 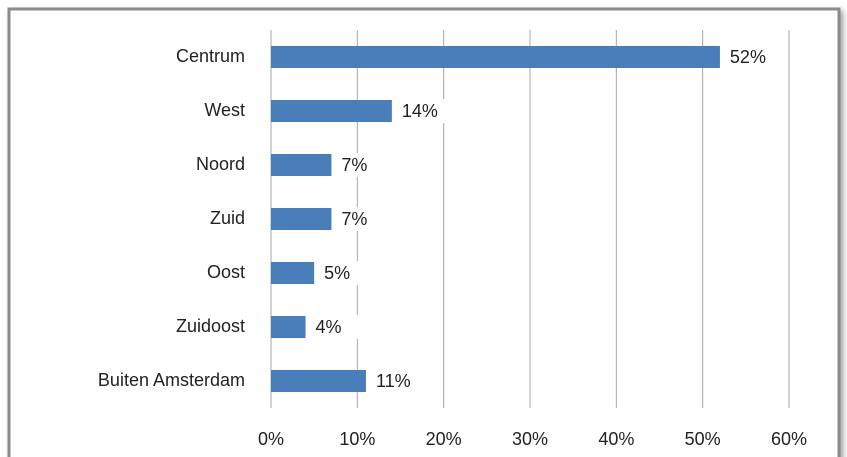 What do you see at coordinates (329, 327) in the screenshot?
I see `value-label: 4%` at bounding box center [329, 327].